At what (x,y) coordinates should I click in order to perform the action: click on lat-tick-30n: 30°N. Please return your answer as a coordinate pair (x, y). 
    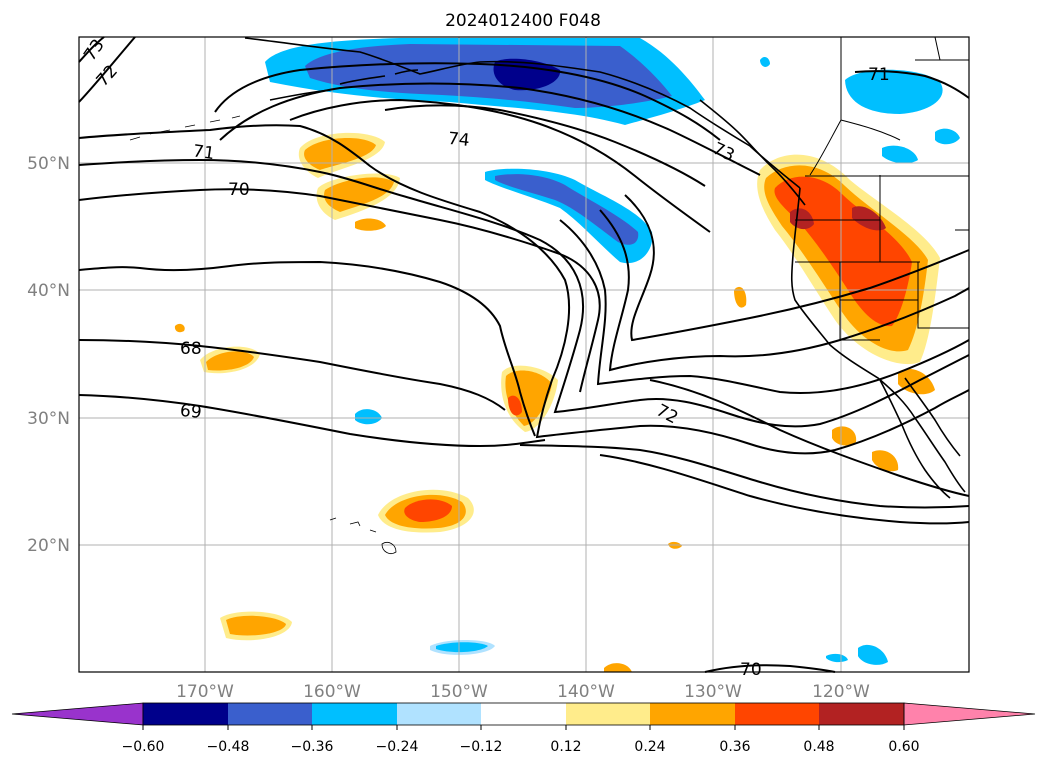
    Looking at the image, I should click on (48, 419).